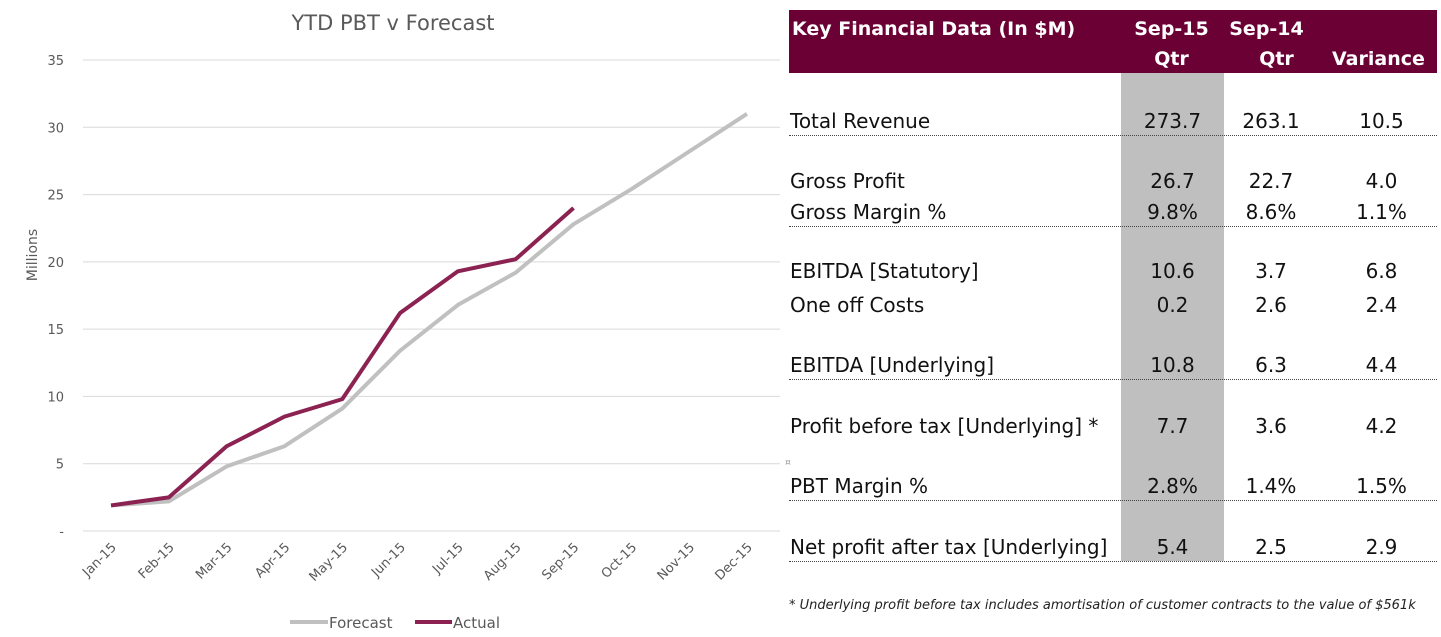 Image resolution: width=1441 pixels, height=637 pixels. I want to click on variance-value: 2.4, so click(1381, 305).